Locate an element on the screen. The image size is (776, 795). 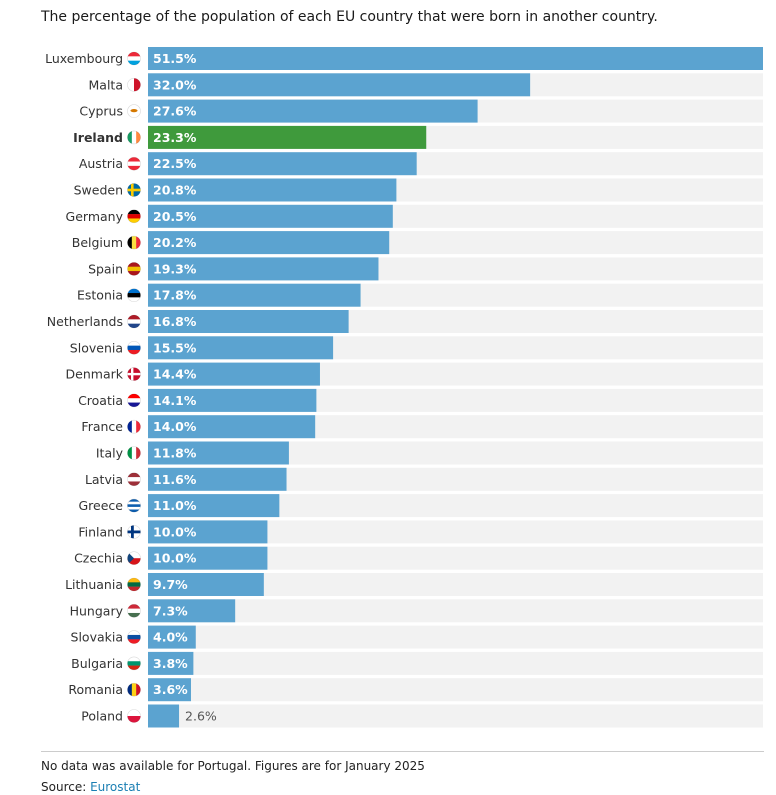
bar-austria is located at coordinates (282, 164).